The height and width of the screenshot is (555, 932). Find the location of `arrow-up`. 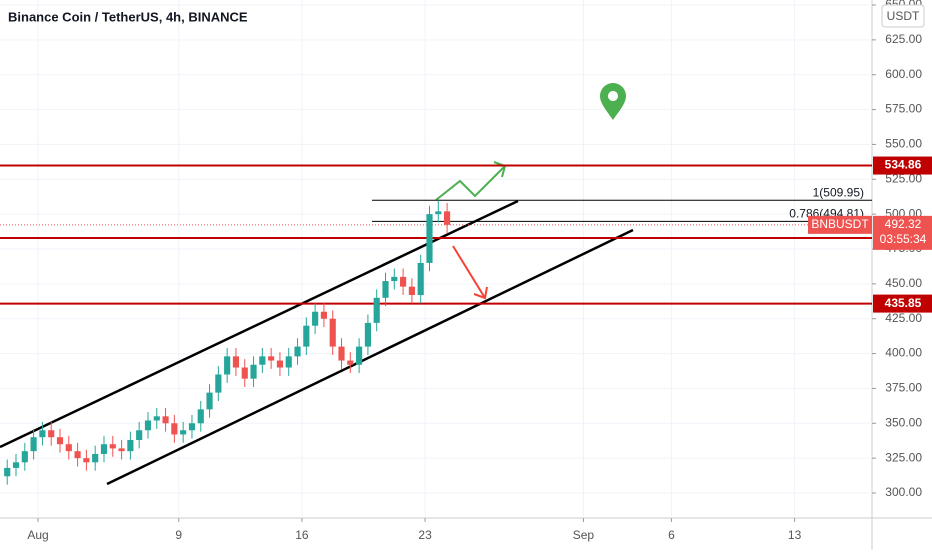

arrow-up is located at coordinates (470, 183).